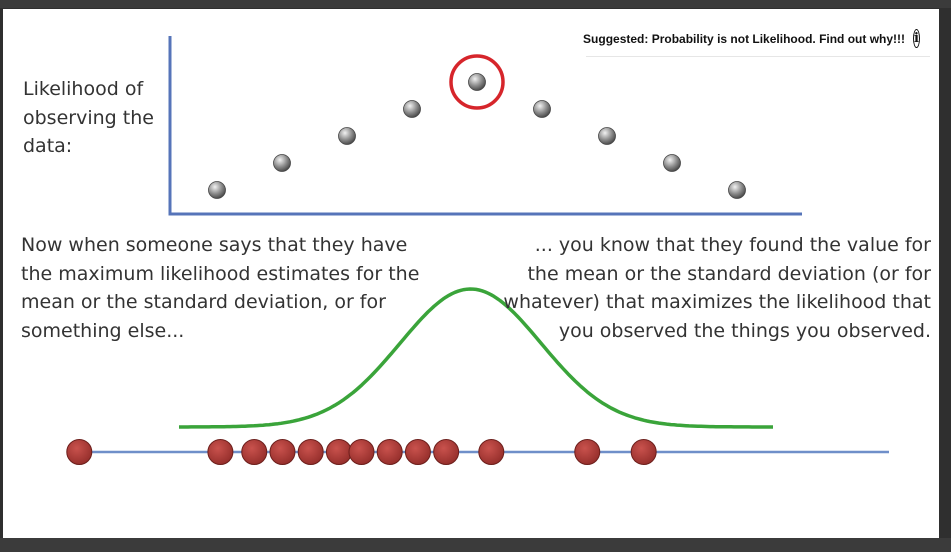 The image size is (951, 552). I want to click on observations-number-line, so click(477, 452).